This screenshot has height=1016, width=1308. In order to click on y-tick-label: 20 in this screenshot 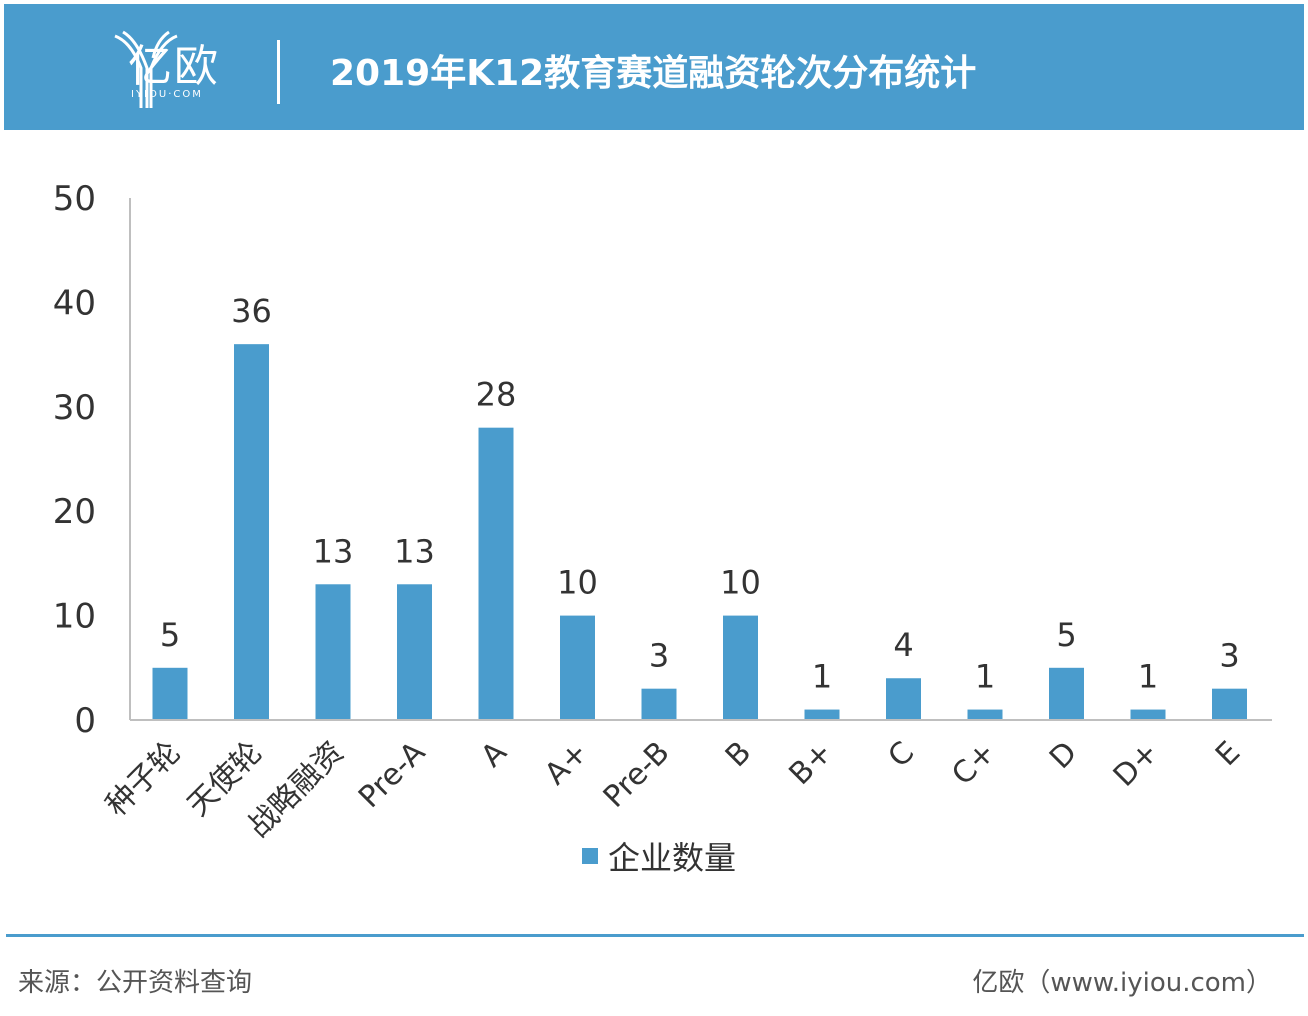, I will do `click(74, 512)`.